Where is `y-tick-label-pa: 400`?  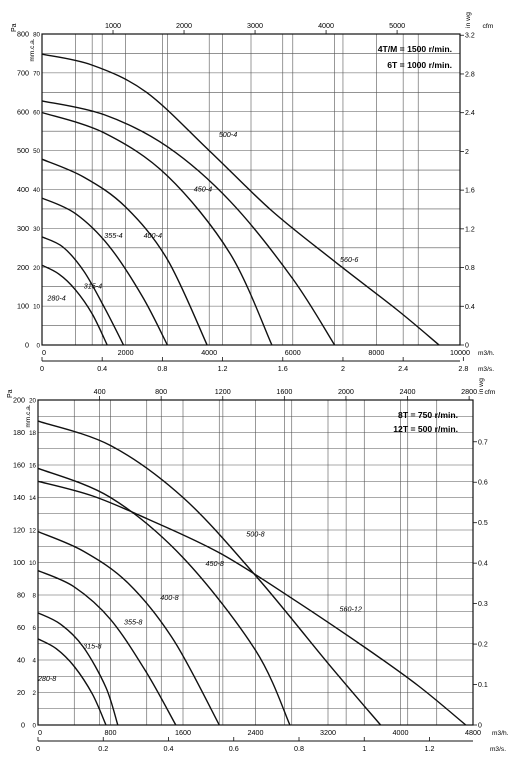 y-tick-label-pa: 400 is located at coordinates (23, 189).